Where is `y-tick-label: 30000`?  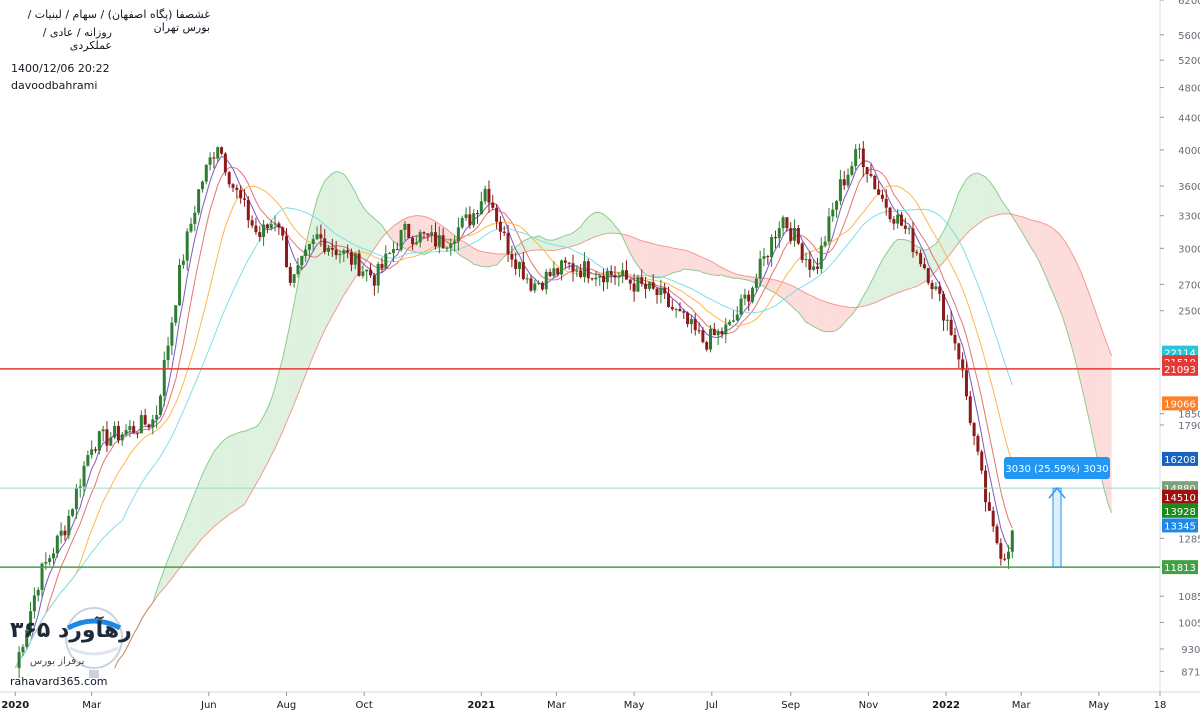 y-tick-label: 30000 is located at coordinates (1189, 249).